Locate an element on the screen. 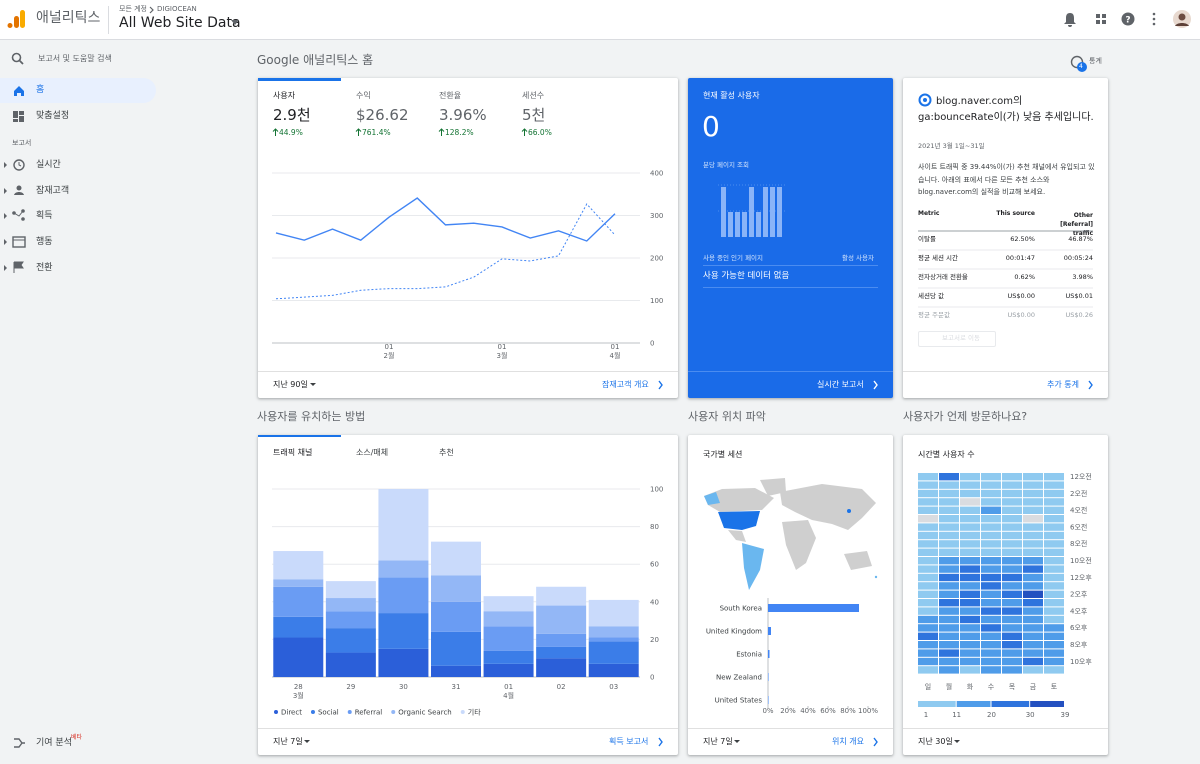 Image resolution: width=1200 pixels, height=764 pixels. insights-label: 통계 is located at coordinates (1095, 61).